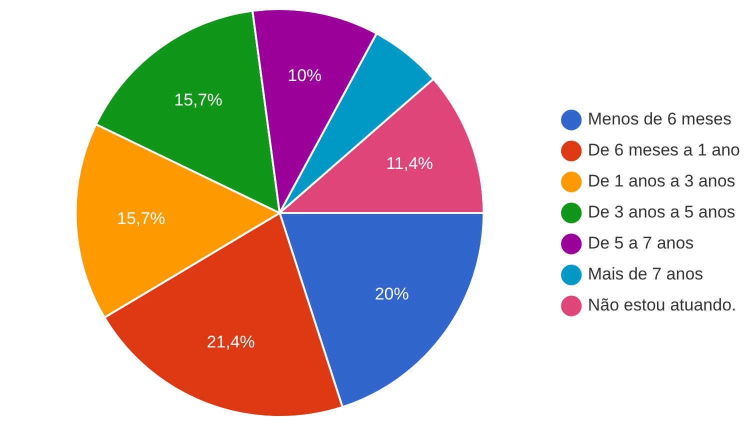 The image size is (750, 426). I want to click on legend-label: De 6 meses a 1 ano, so click(664, 150).